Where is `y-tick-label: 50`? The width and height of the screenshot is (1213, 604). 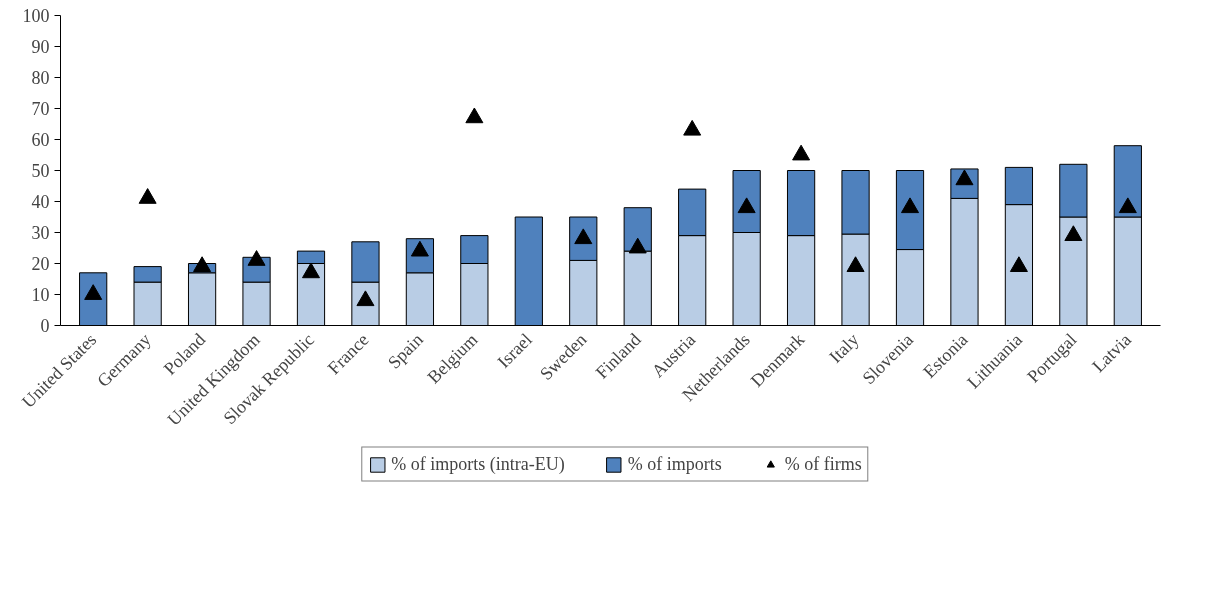
y-tick-label: 50 is located at coordinates (40, 171).